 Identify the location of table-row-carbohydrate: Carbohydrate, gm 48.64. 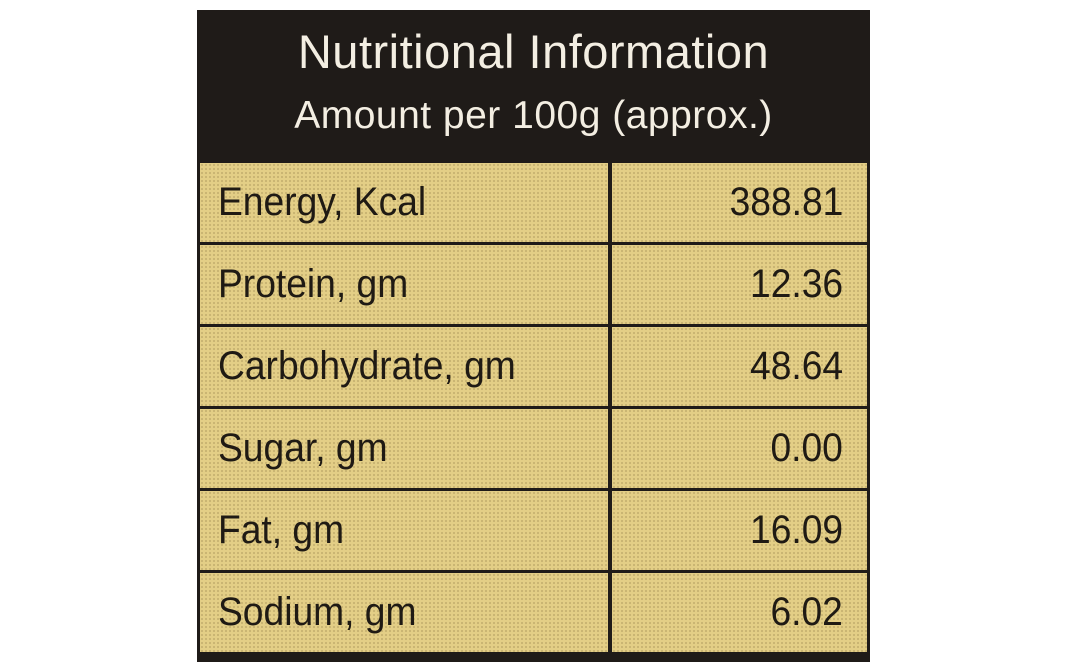
(533, 366).